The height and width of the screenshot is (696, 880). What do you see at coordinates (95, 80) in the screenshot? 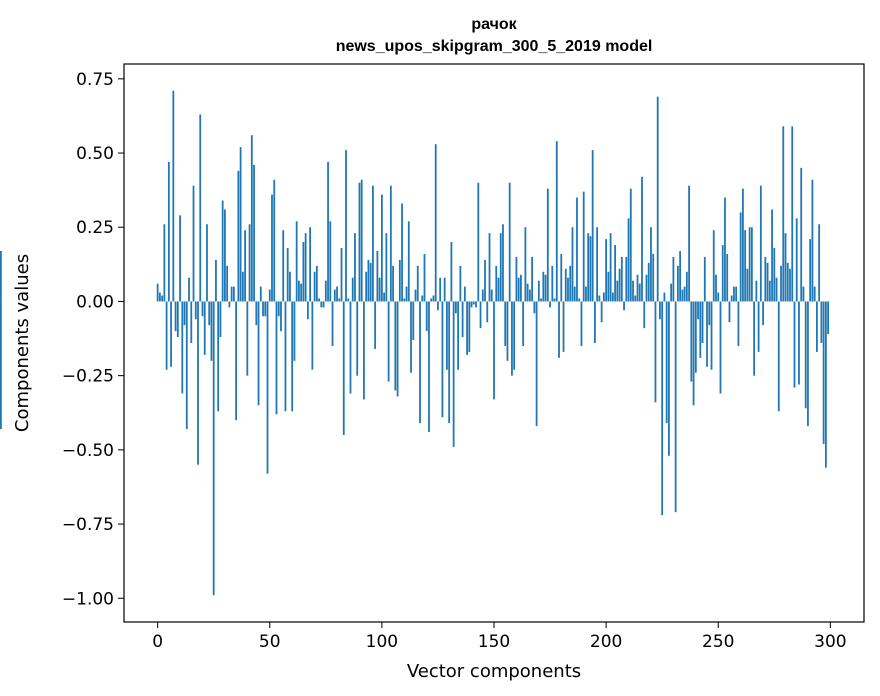
I see `y-tick-label: 0.75` at bounding box center [95, 80].